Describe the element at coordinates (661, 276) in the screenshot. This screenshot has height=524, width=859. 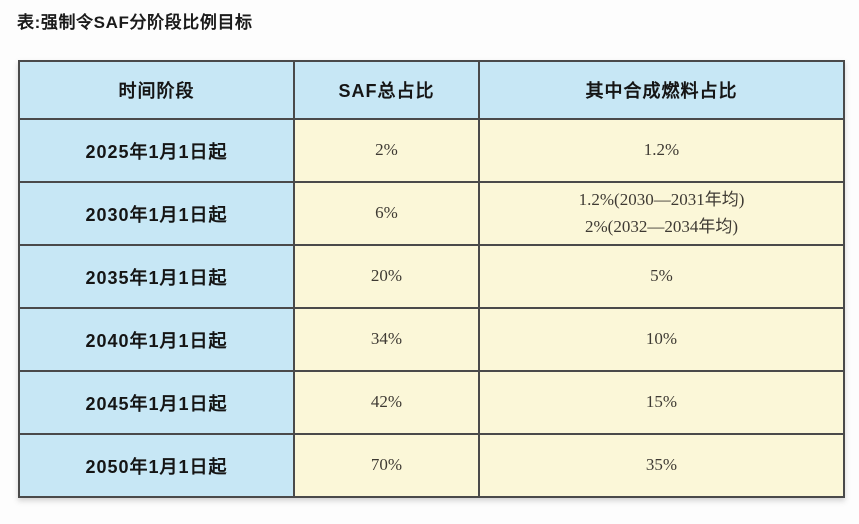
I see `synthetic-share-cell: 5%` at that location.